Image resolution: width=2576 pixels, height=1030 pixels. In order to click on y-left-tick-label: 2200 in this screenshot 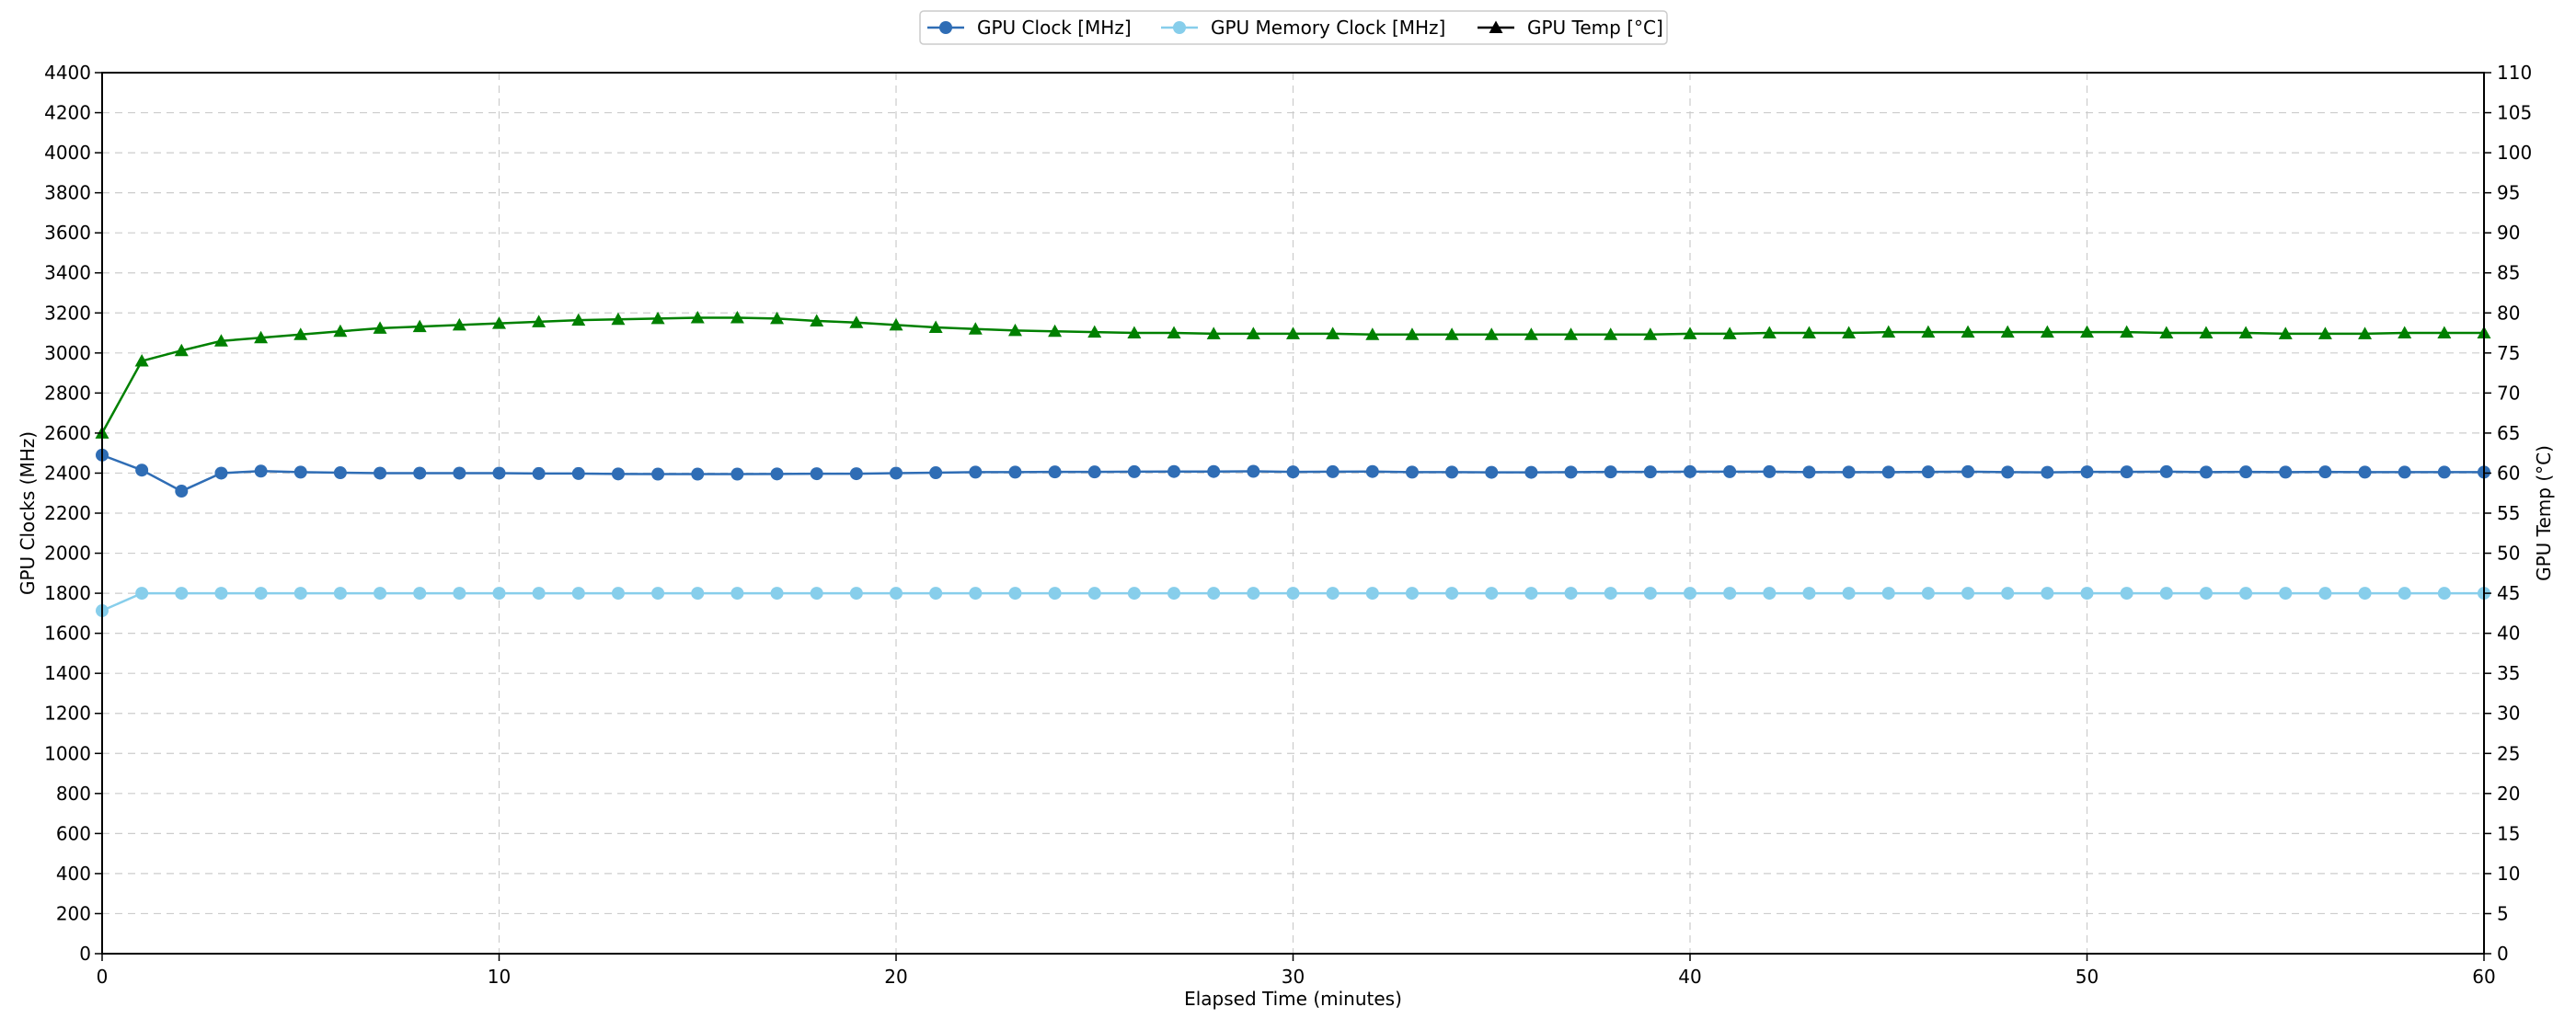, I will do `click(67, 513)`.